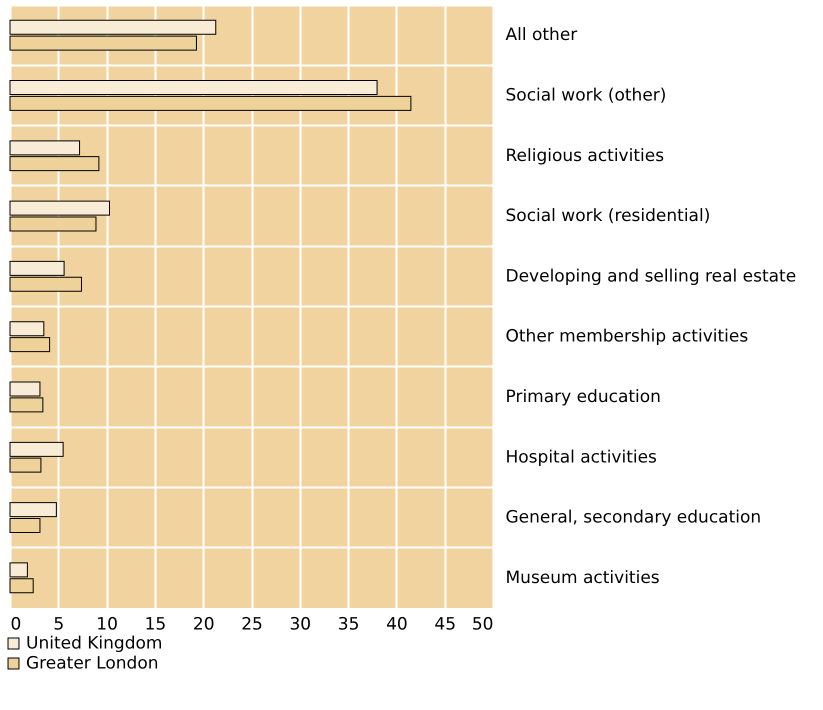  What do you see at coordinates (483, 624) in the screenshot?
I see `x-tick-label: 50` at bounding box center [483, 624].